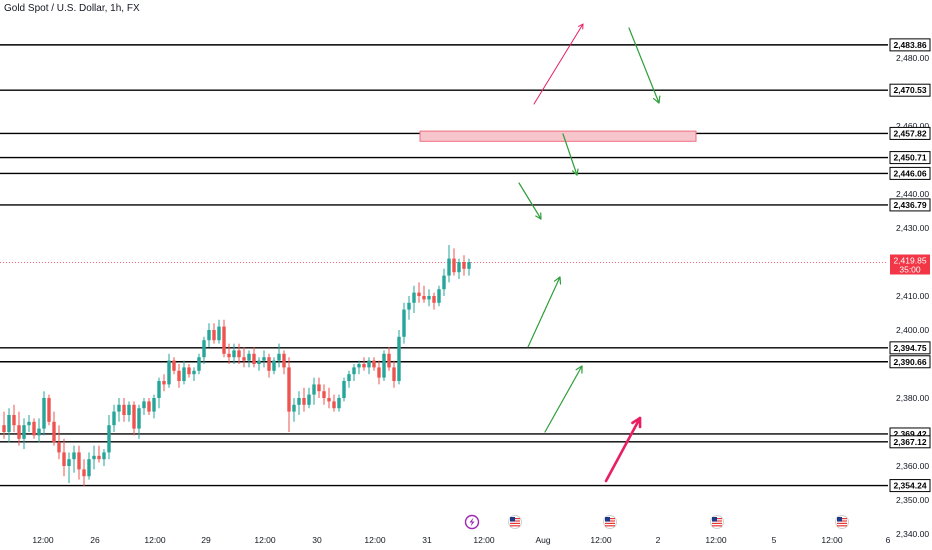 The width and height of the screenshot is (932, 550). What do you see at coordinates (912, 466) in the screenshot?
I see `price-tick-8: 2,360.00` at bounding box center [912, 466].